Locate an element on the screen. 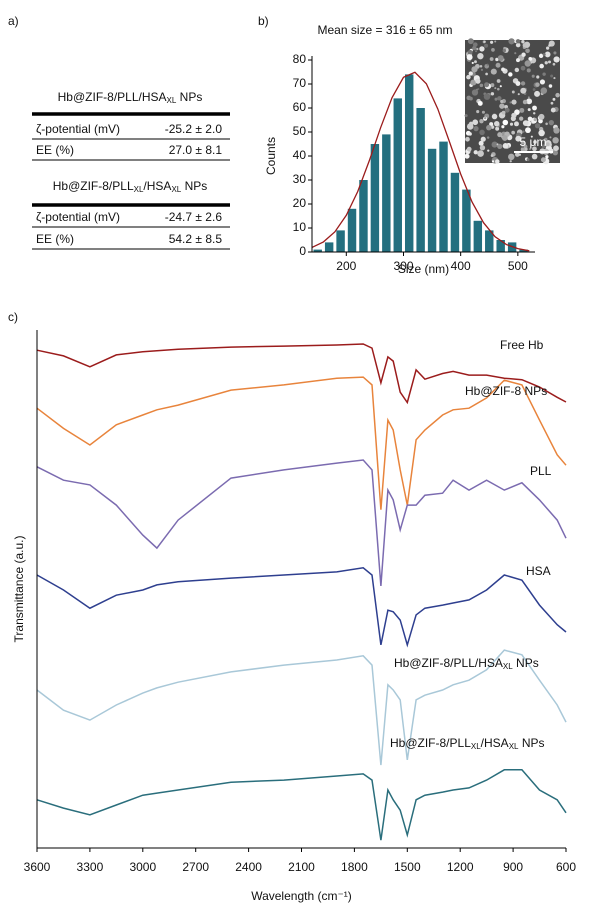 Image resolution: width=595 pixels, height=913 pixels. chart-title: Mean size = 316 ± 65 nm is located at coordinates (385, 30).